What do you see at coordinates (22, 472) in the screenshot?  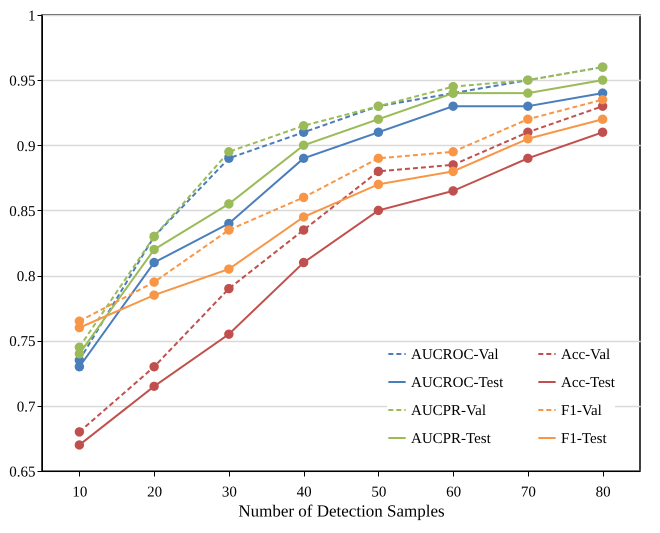 I see `y-tick-label: 0.65` at bounding box center [22, 472].